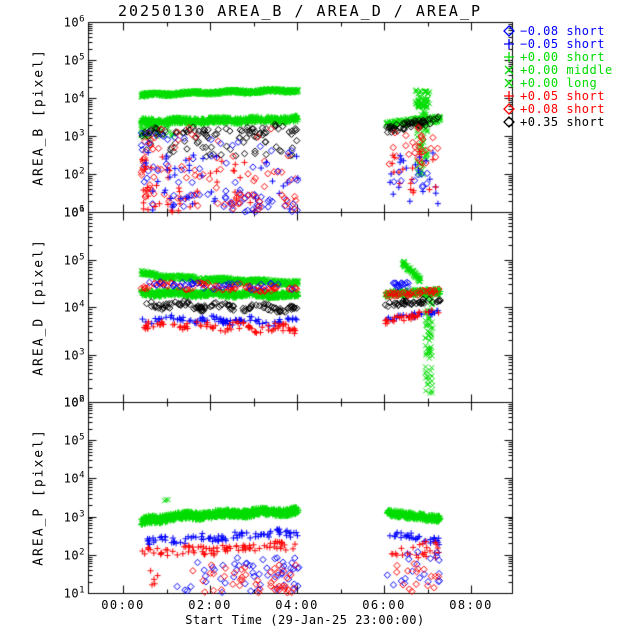  What do you see at coordinates (210, 605) in the screenshot?
I see `x-tick-label: 02:00` at bounding box center [210, 605].